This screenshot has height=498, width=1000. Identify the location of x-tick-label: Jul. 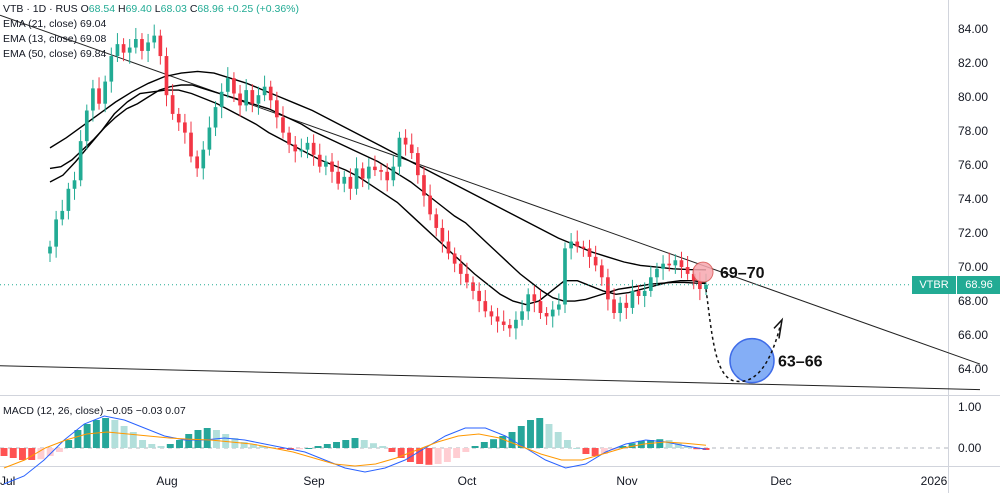
(7, 481).